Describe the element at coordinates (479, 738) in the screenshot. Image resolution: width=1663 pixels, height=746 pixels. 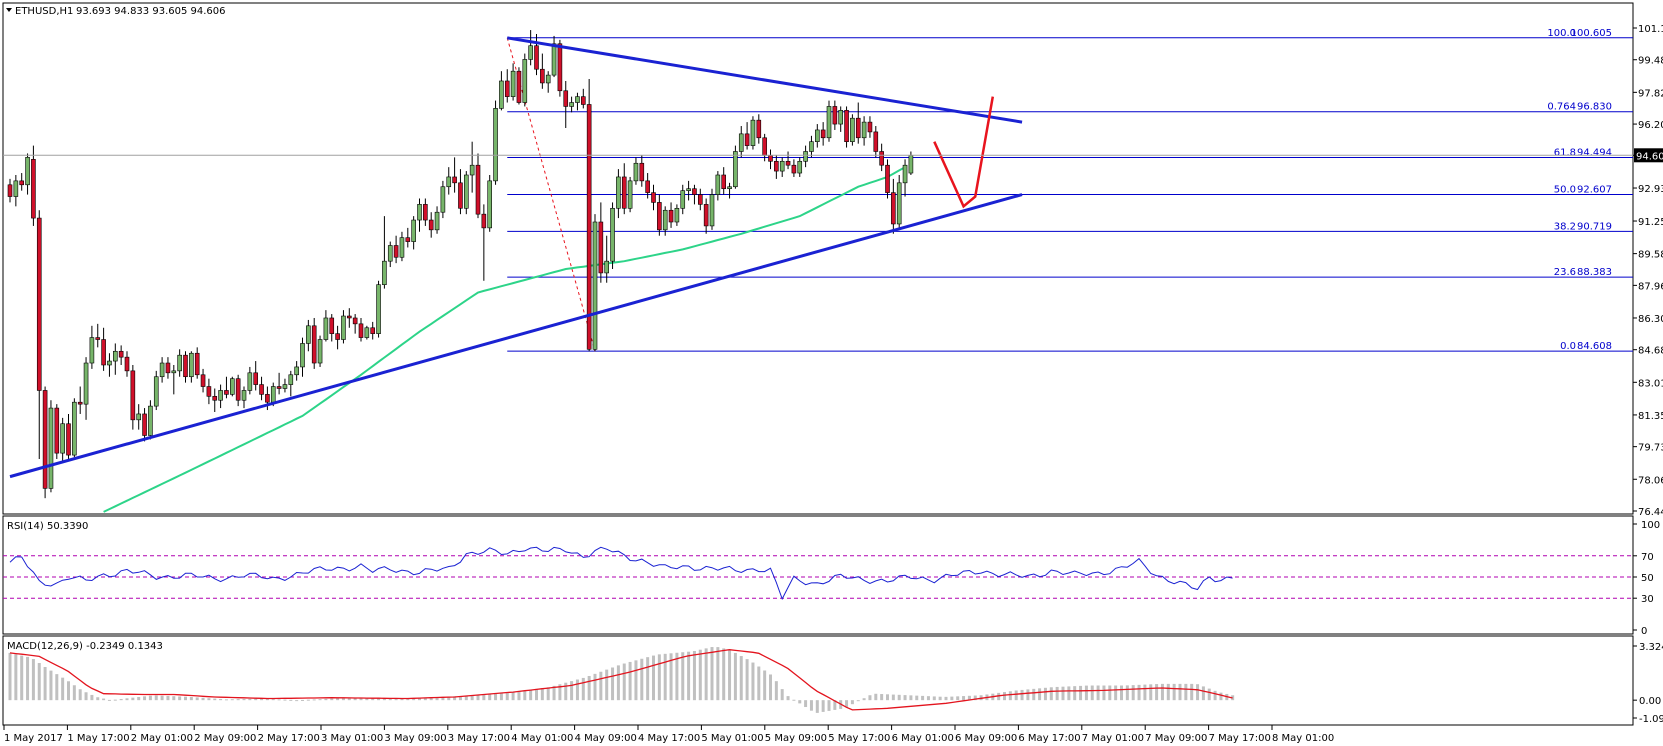
I see `time-tick-label: 3 May 17:00` at that location.